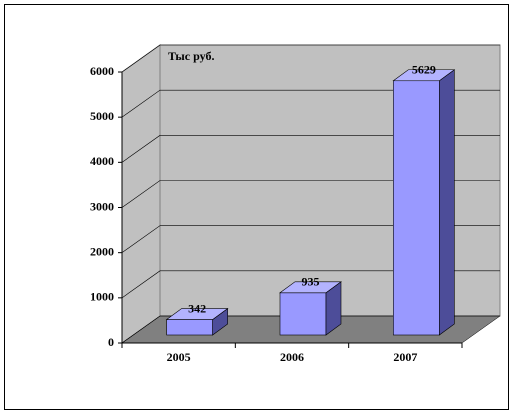 Image resolution: width=514 pixels, height=416 pixels. I want to click on value-label: 935, so click(311, 282).